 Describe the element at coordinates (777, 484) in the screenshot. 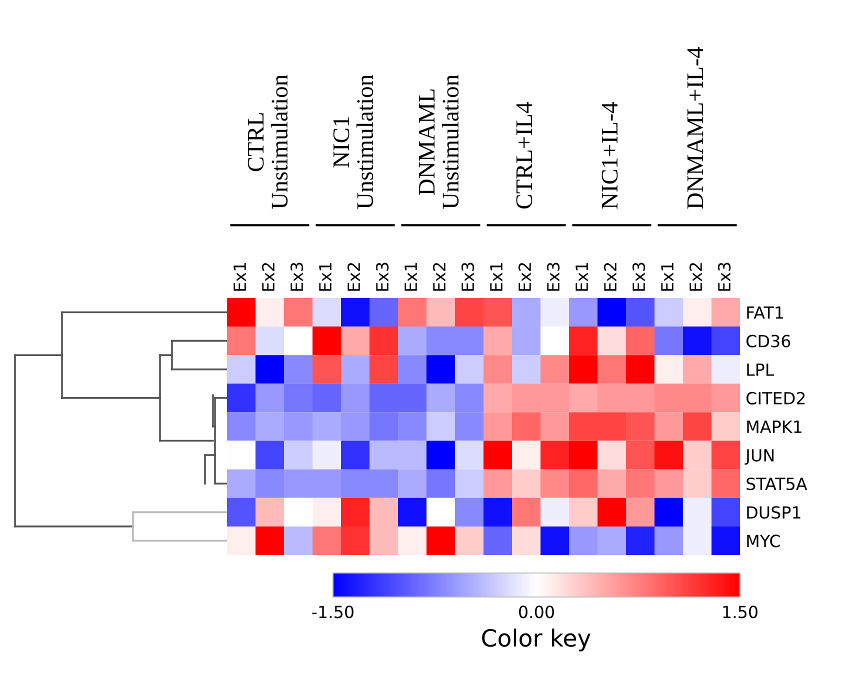

I see `y-tick-label: STAT5A` at that location.